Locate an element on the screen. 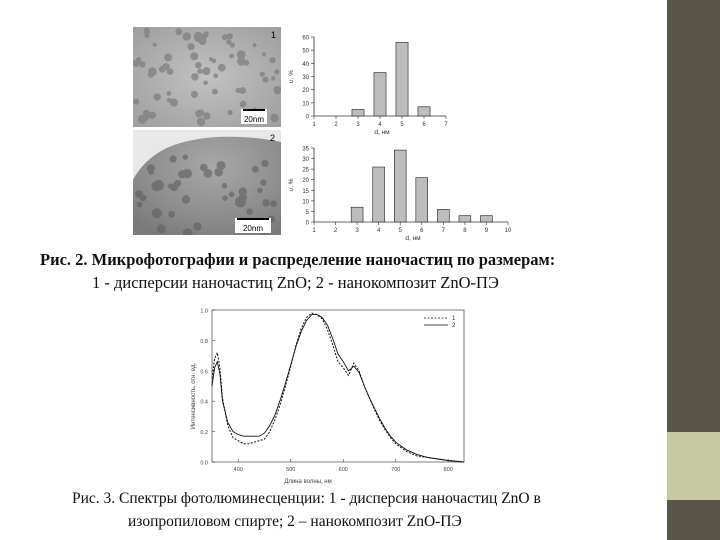 This screenshot has width=720, height=540. spectra-x-tick-label: 600 is located at coordinates (343, 470).